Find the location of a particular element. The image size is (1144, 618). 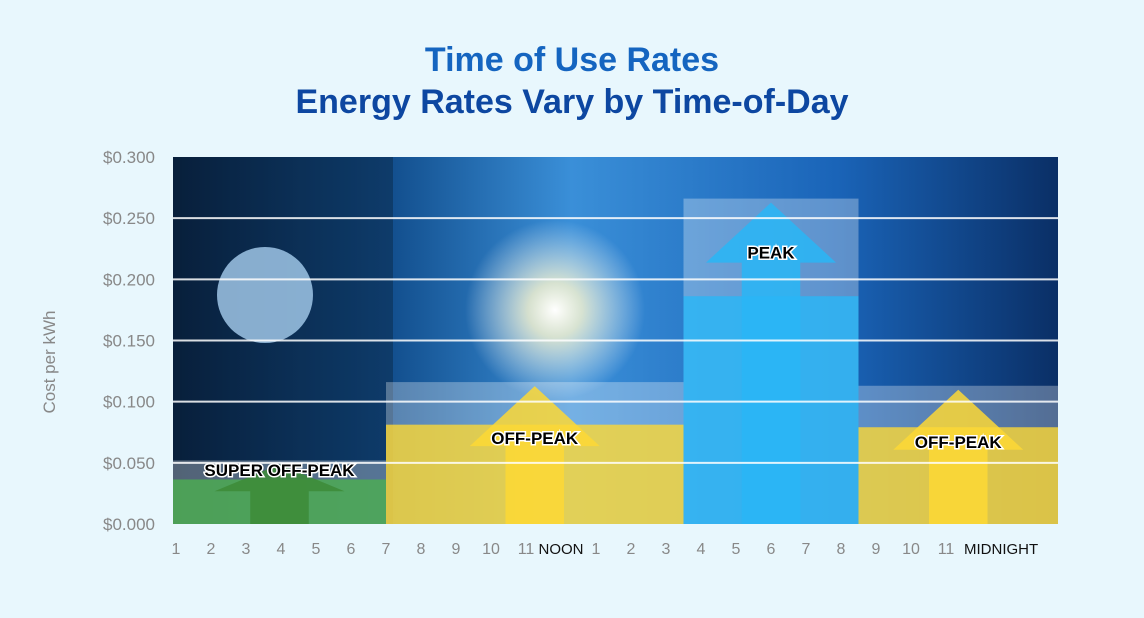

chart-title: Time of Use Rates is located at coordinates (572, 60).